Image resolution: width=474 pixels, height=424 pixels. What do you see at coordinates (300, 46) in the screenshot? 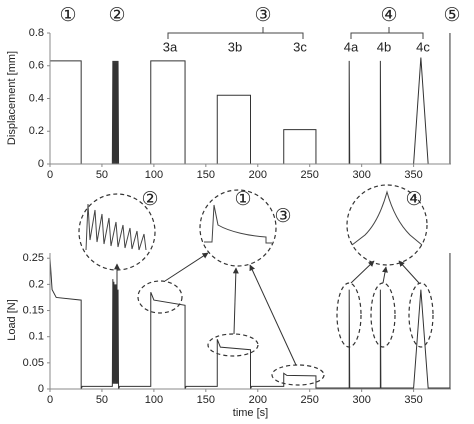
I see `annotation: 3c` at bounding box center [300, 46].